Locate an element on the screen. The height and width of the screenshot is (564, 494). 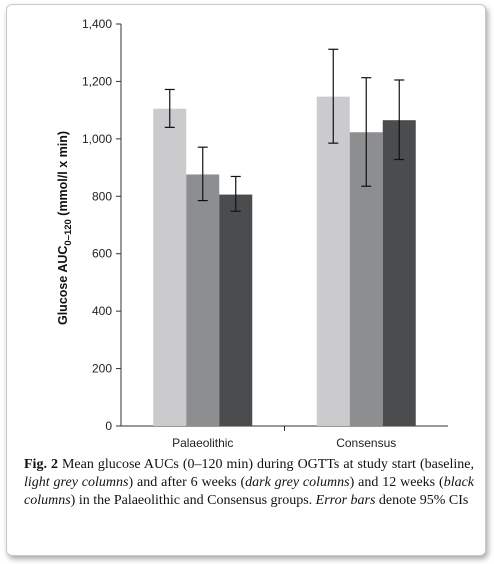
error-bars-group is located at coordinates (284, 130).